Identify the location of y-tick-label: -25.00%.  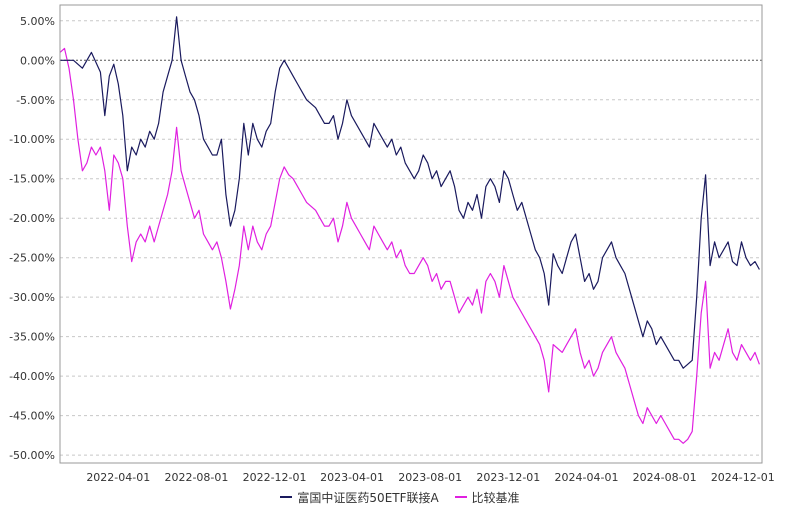
(32, 258).